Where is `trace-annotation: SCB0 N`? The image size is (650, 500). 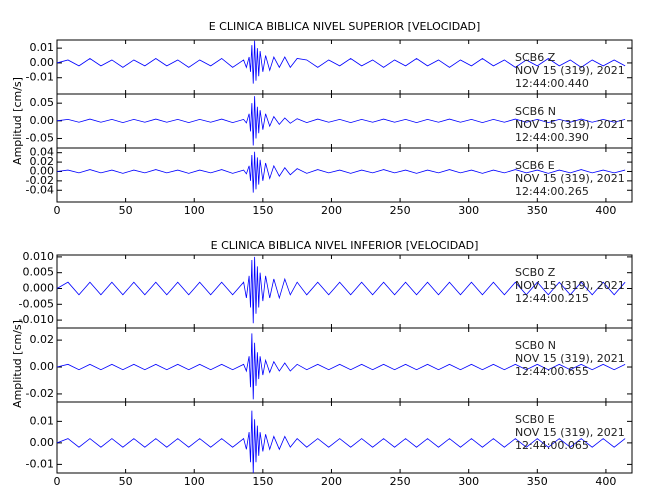
trace-annotation: SCB0 N is located at coordinates (535, 345).